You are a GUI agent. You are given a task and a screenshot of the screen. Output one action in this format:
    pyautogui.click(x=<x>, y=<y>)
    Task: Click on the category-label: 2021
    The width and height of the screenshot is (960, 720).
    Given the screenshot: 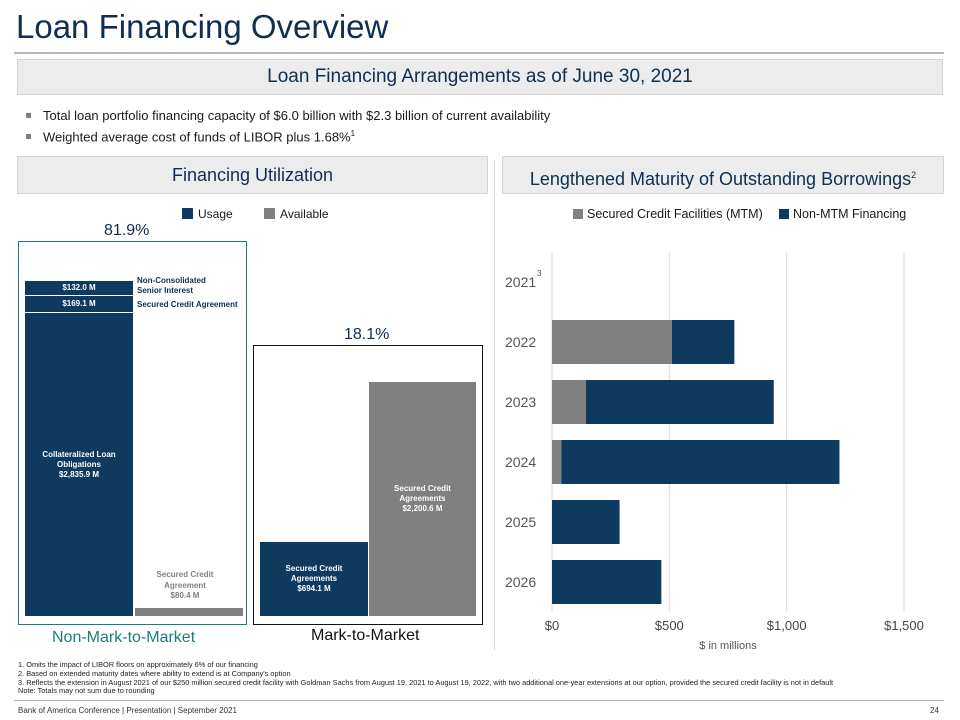 What is the action you would take?
    pyautogui.click(x=520, y=282)
    